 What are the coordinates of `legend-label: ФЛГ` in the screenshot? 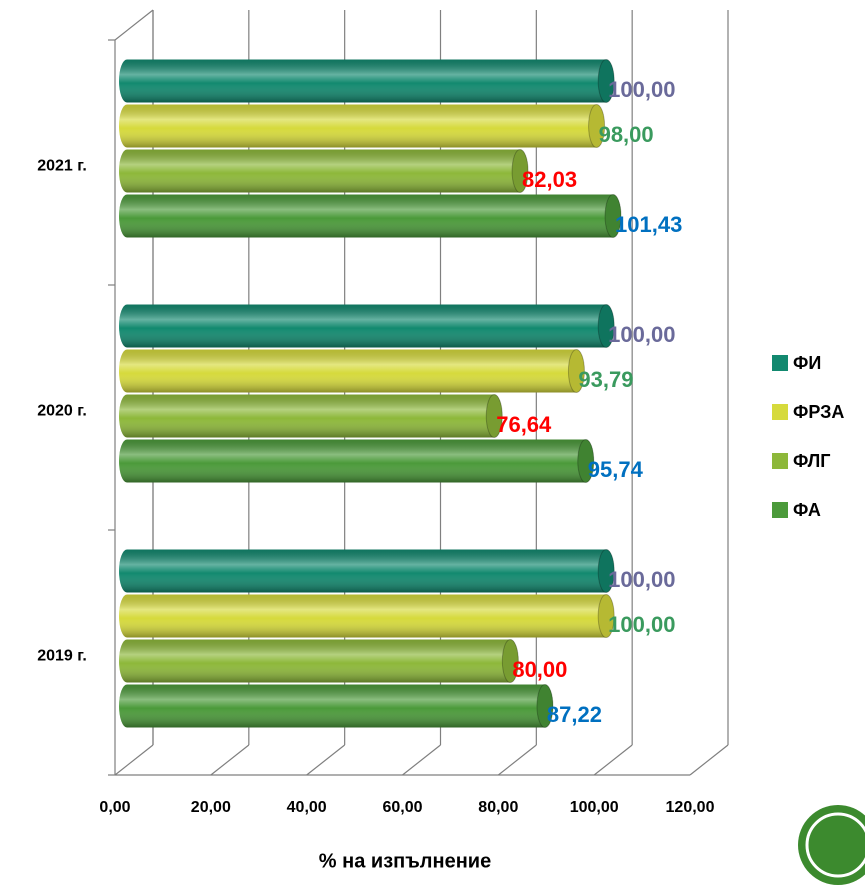 It's located at (812, 461).